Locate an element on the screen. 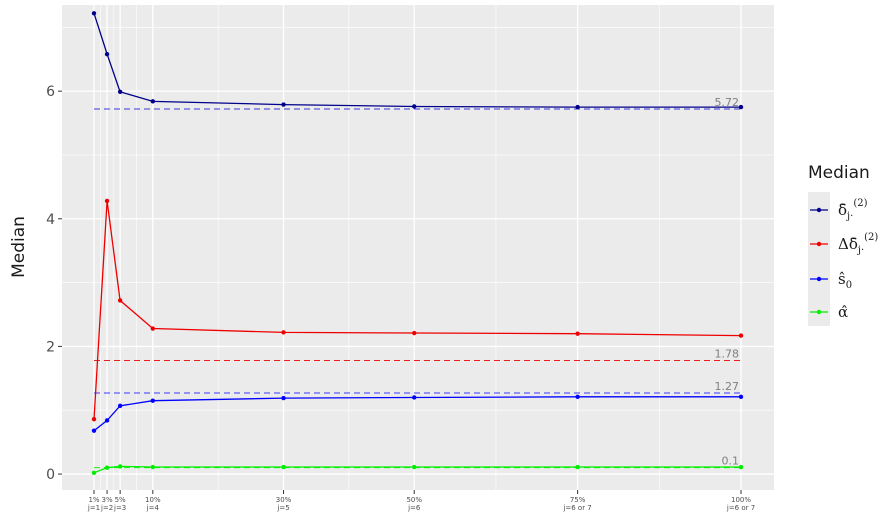 The width and height of the screenshot is (894, 525). legend-label: δ̄j·(2) is located at coordinates (853, 210).